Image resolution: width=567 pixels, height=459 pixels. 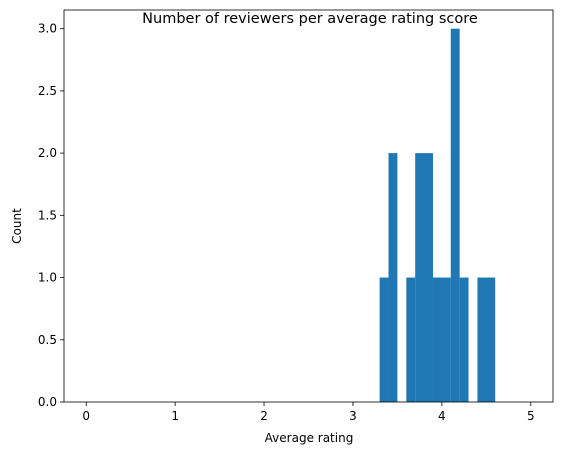 I want to click on y-tick-label-4: 2.0, so click(x=47, y=153).